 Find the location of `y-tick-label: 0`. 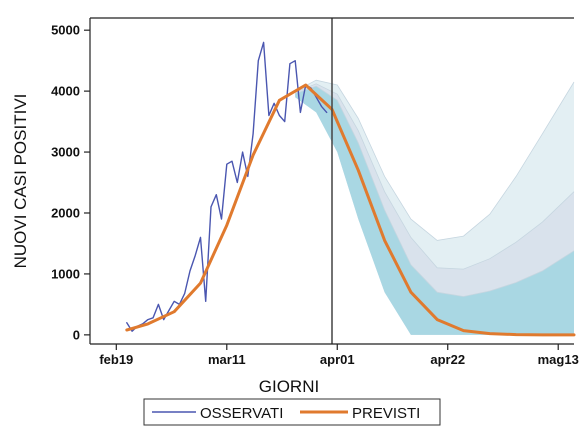

y-tick-label: 0 is located at coordinates (76, 334).